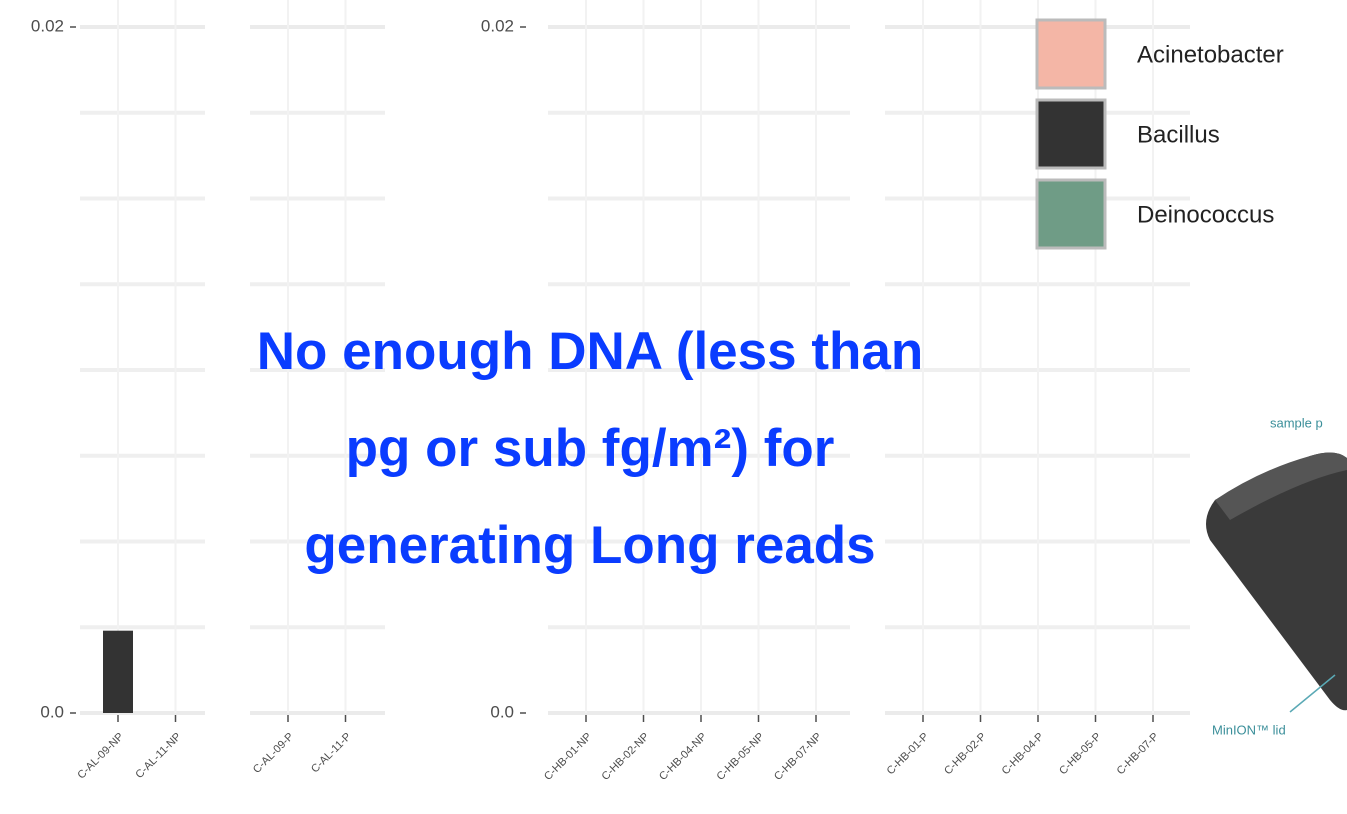 Image resolution: width=1347 pixels, height=814 pixels. I want to click on x-tick-label: C-AL-09-NP, so click(100, 756).